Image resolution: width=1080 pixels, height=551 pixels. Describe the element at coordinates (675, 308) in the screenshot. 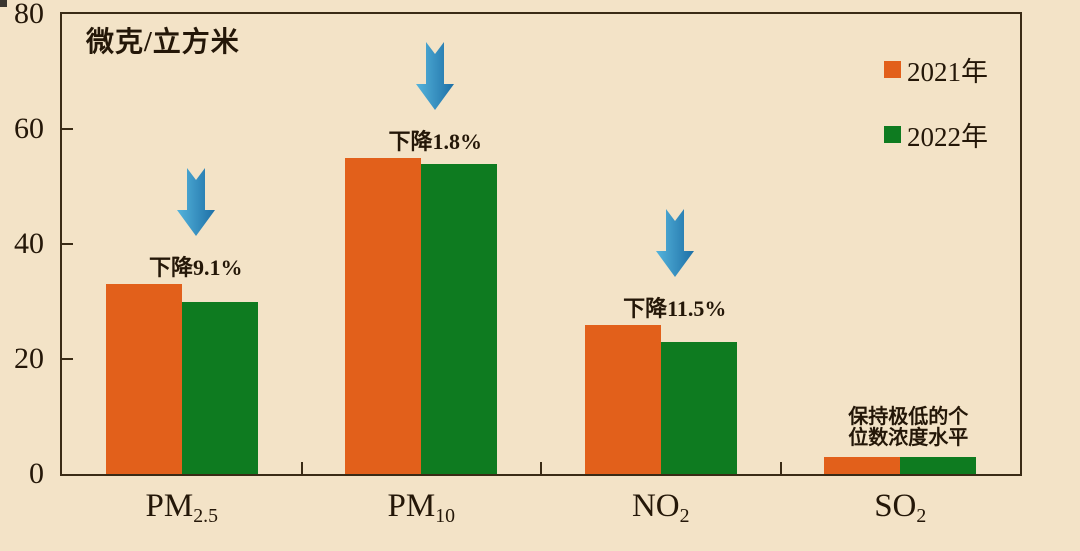

I see `annotation-text-NO2: 下降11.5%` at that location.